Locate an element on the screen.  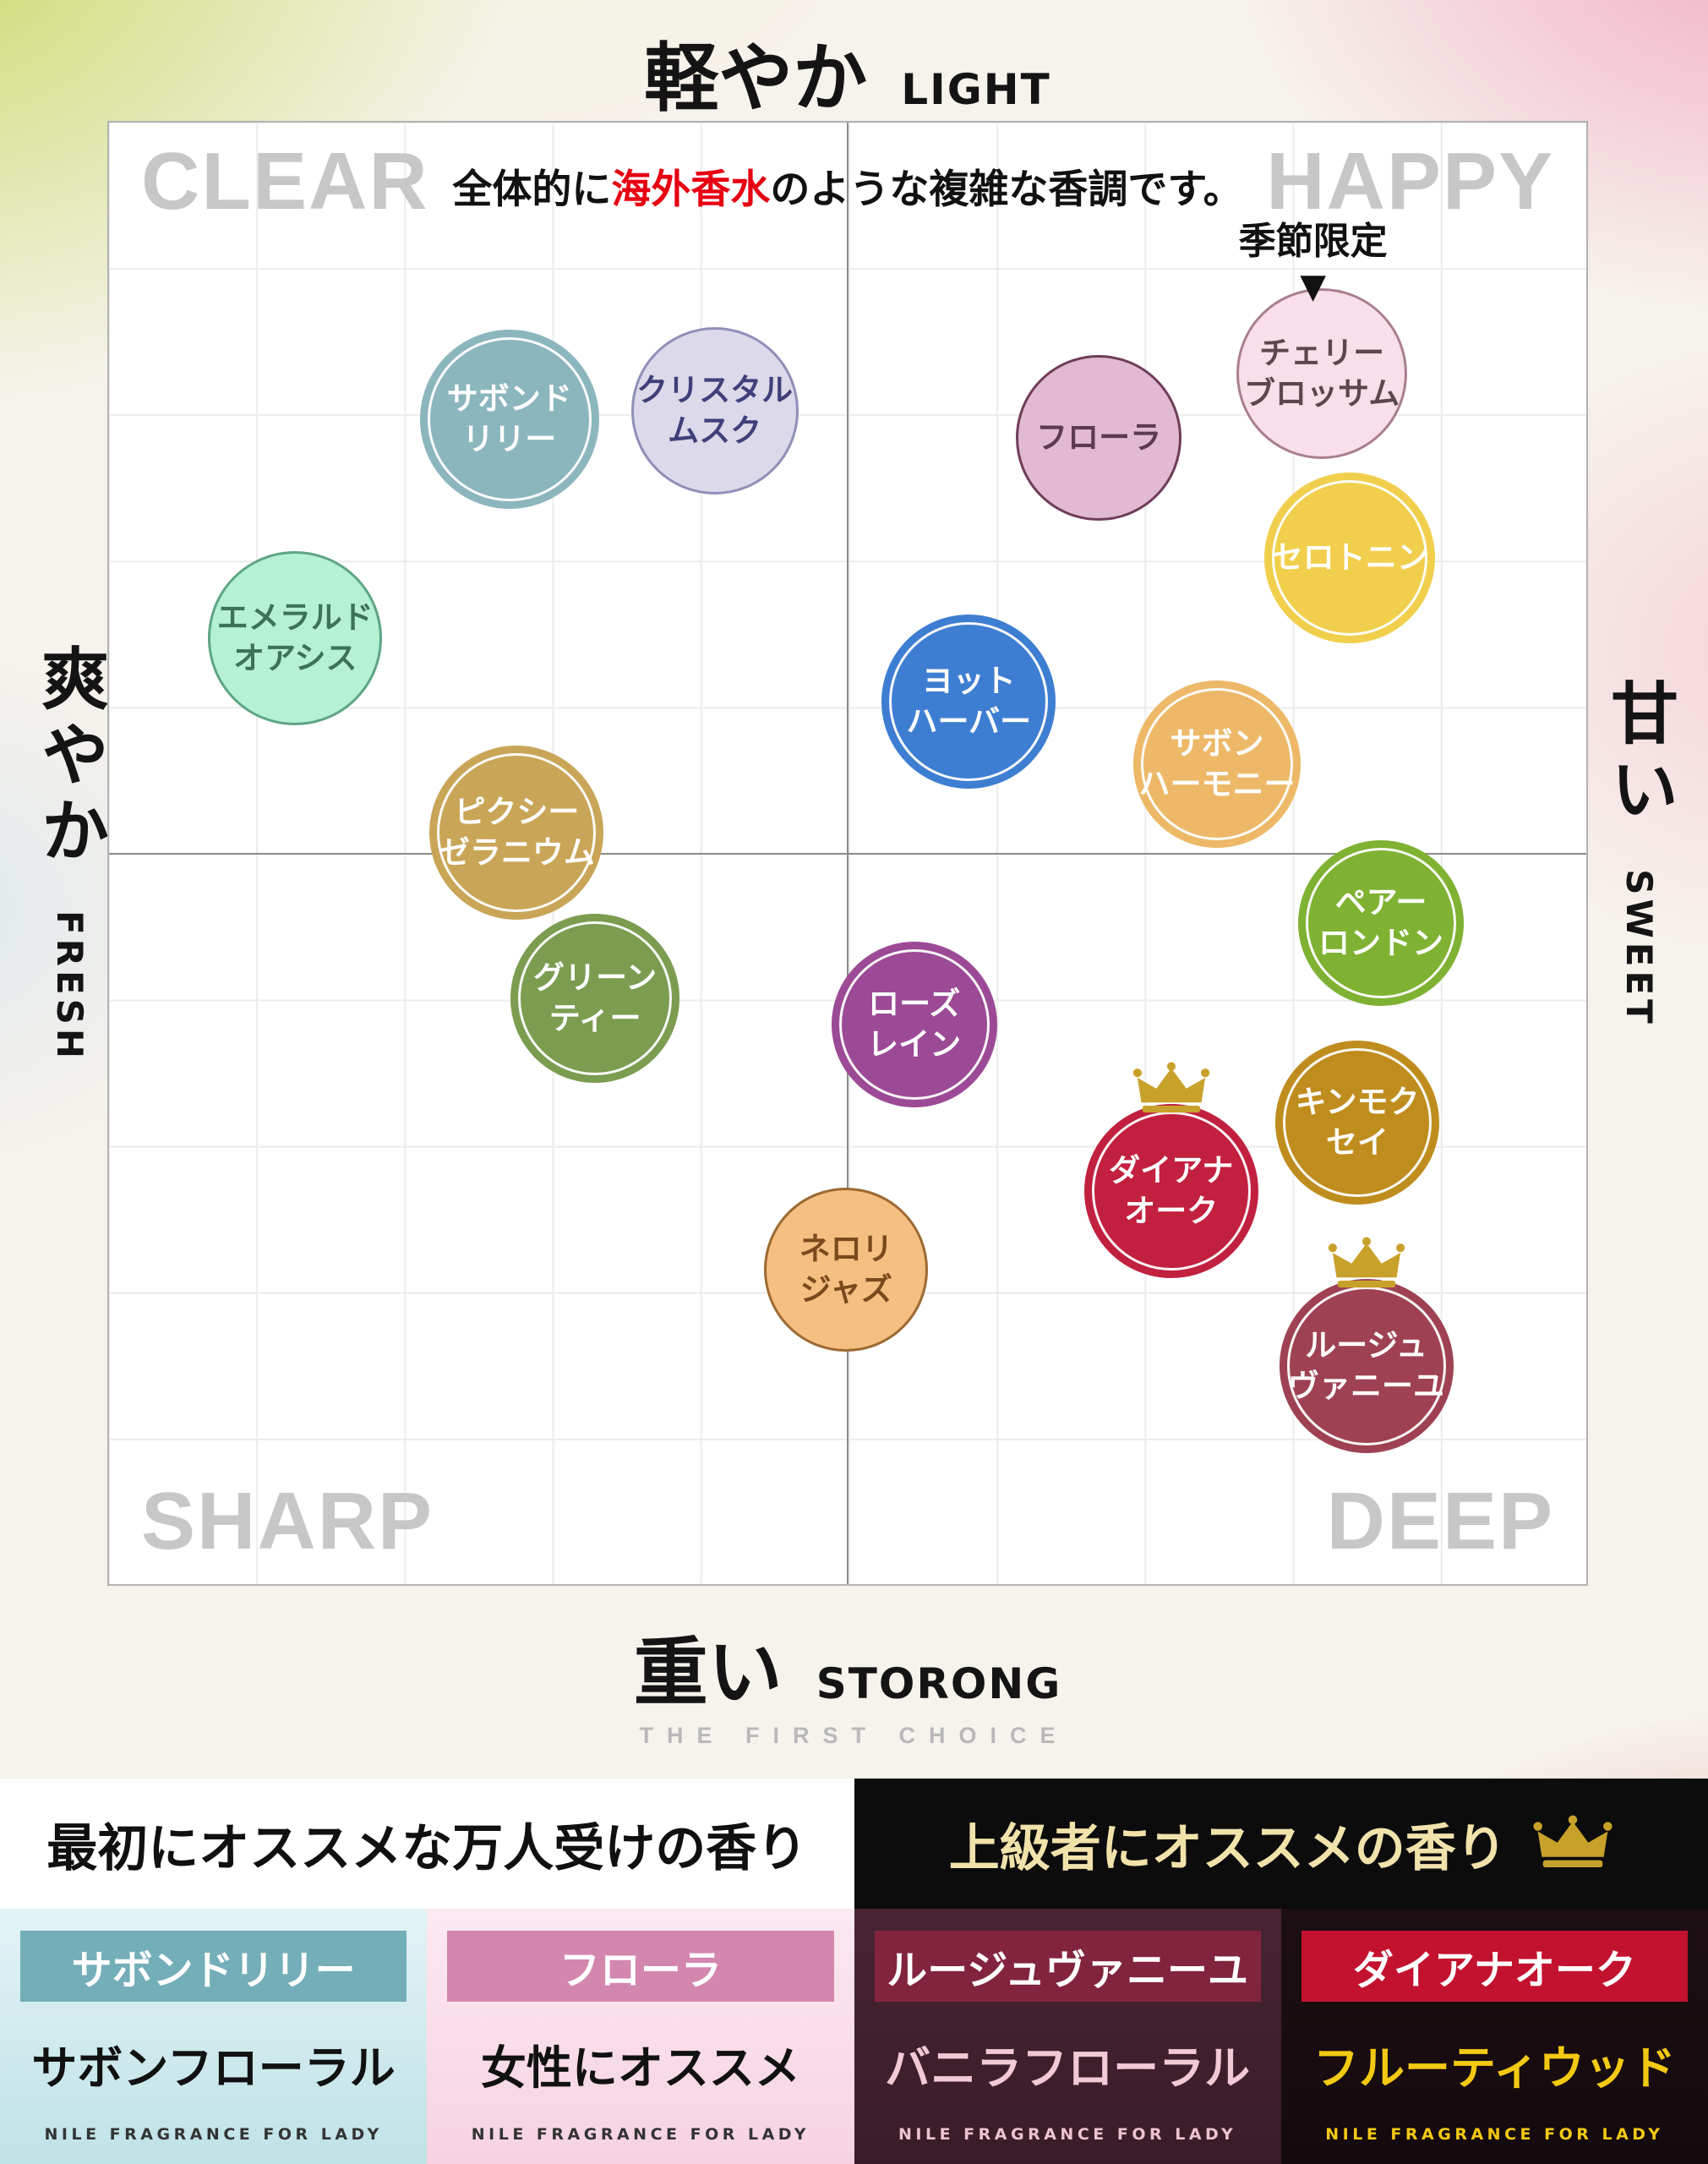
bubble-label: セロトニン is located at coordinates (1349, 558).